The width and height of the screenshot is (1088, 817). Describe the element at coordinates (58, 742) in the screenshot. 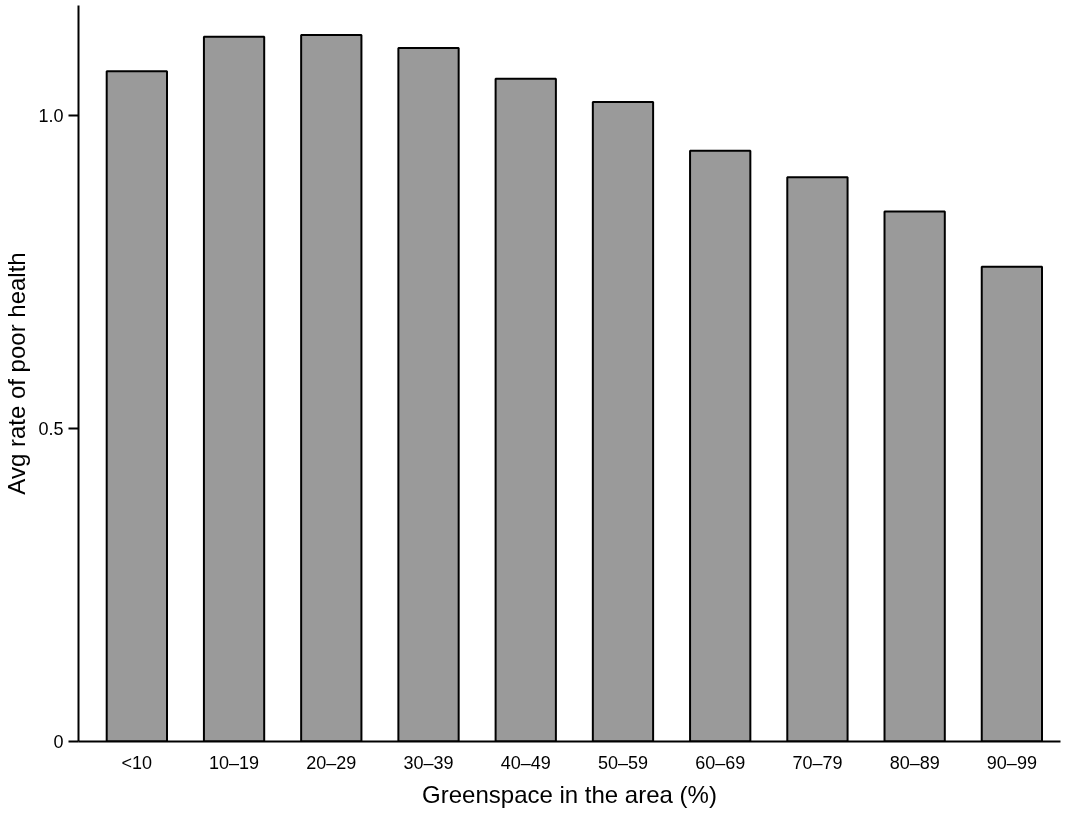

I see `y-tick-label: 0` at that location.